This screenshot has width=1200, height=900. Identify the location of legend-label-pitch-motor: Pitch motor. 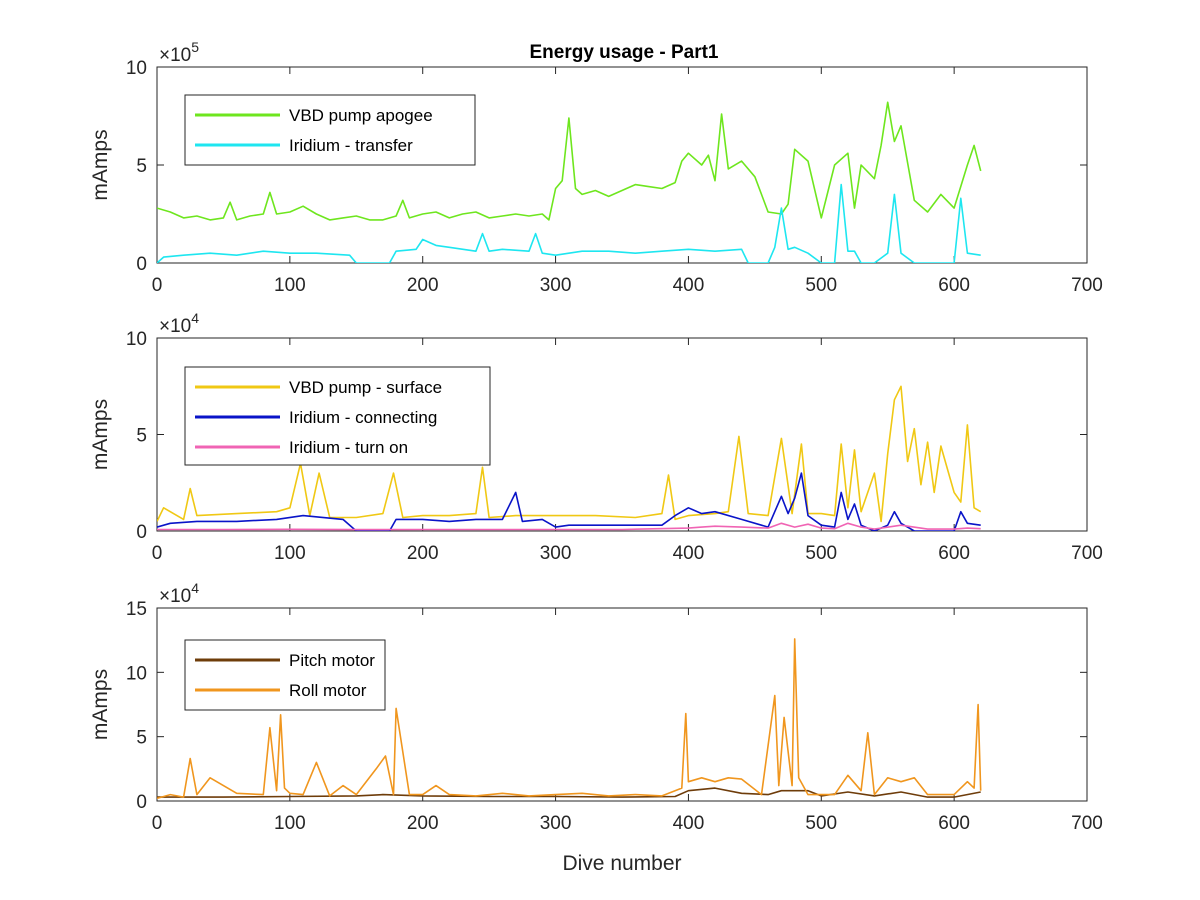
(332, 660).